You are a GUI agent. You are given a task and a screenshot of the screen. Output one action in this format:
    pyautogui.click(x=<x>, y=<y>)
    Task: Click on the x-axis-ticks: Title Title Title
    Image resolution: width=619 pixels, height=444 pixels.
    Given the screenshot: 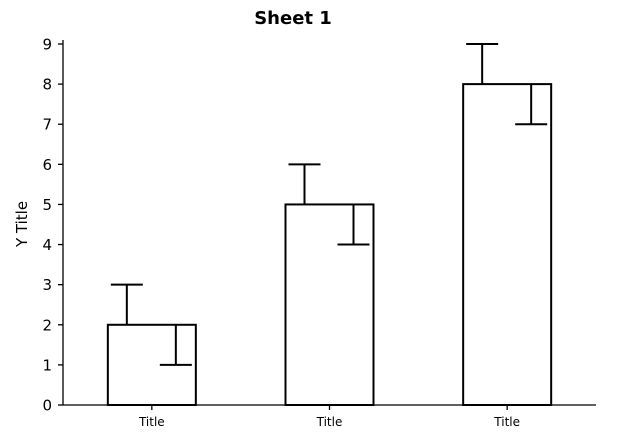 What is the action you would take?
    pyautogui.click(x=329, y=417)
    